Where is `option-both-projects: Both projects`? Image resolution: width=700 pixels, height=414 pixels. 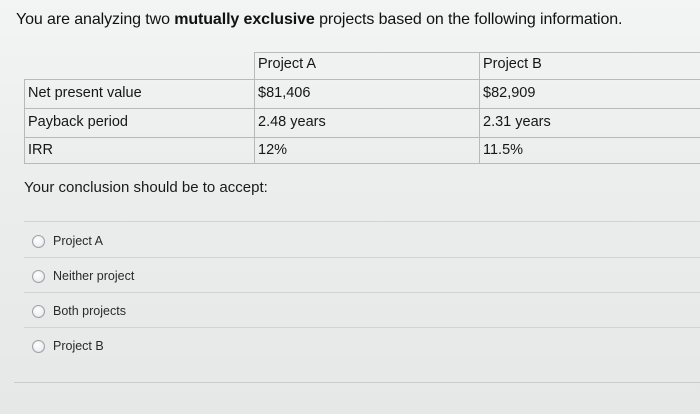
option-both-projects: Both projects is located at coordinates (79, 311).